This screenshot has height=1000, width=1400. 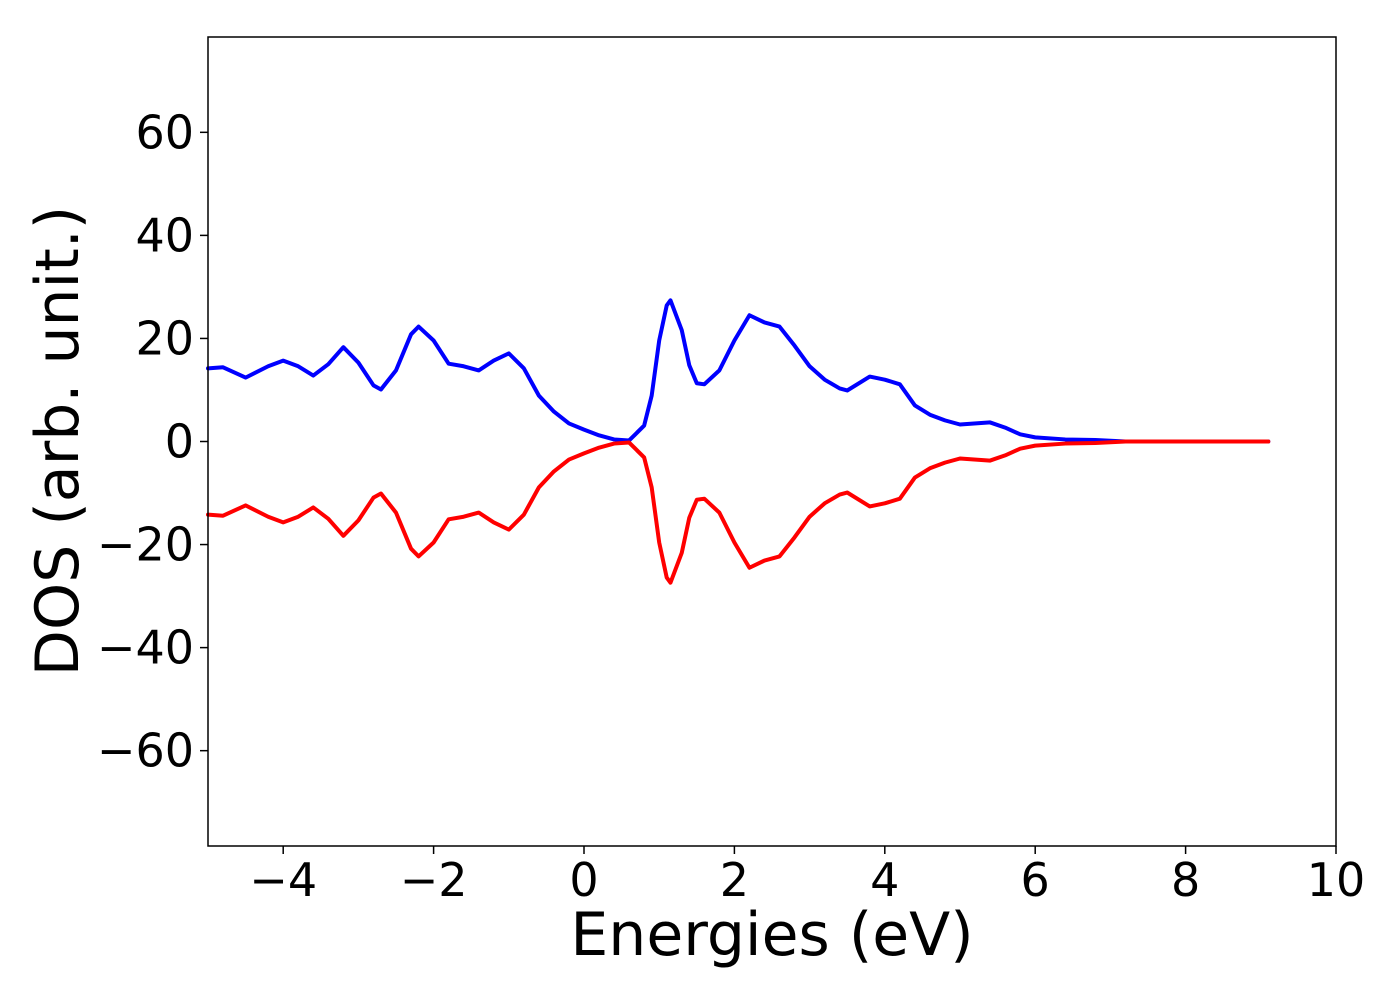 I want to click on x-tick-label: 0, so click(x=583, y=880).